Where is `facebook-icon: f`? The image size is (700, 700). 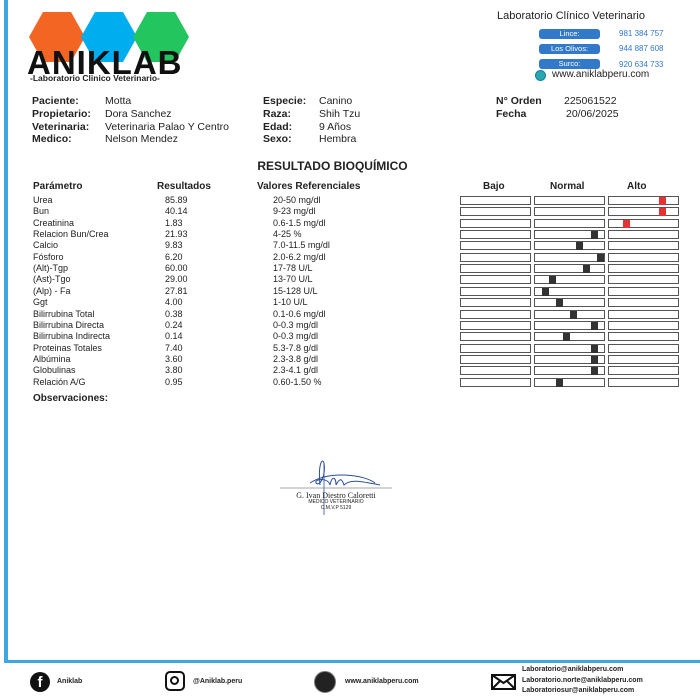
facebook-icon: f is located at coordinates (40, 682).